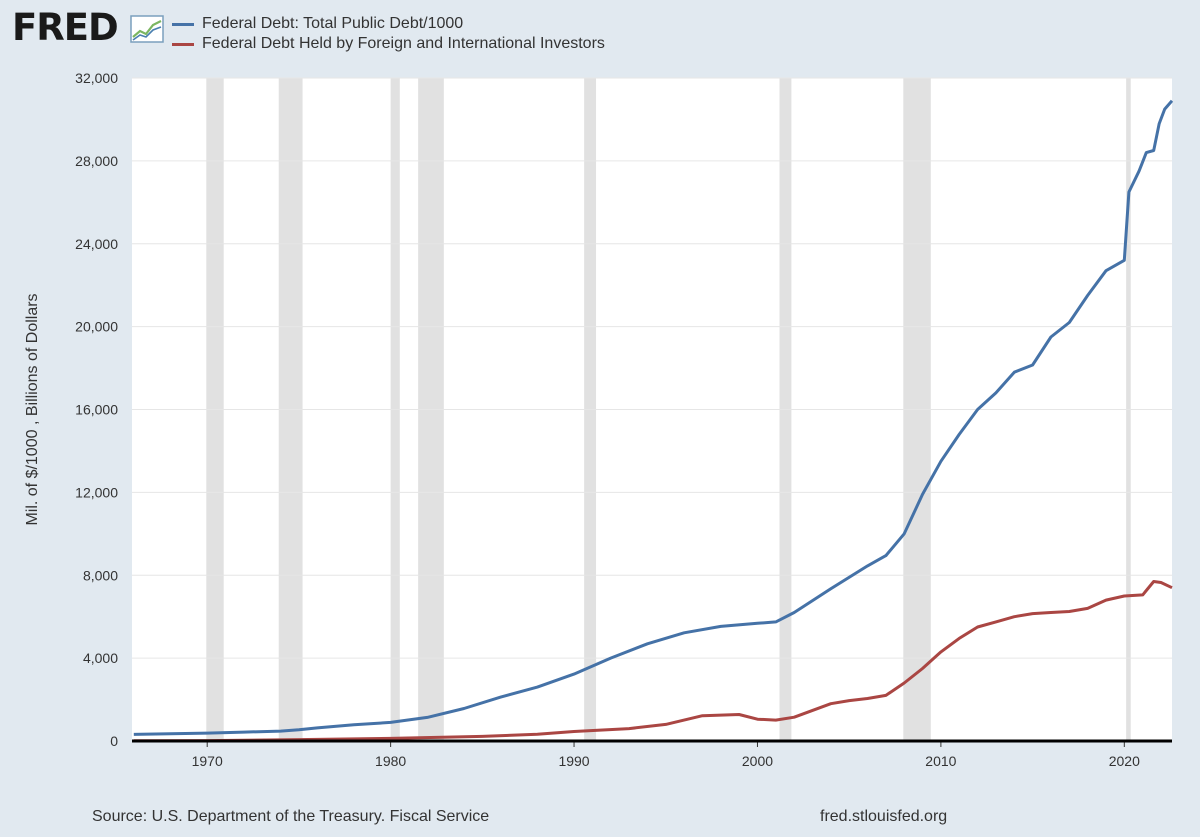  What do you see at coordinates (114, 741) in the screenshot?
I see `y-tick-label: 0` at bounding box center [114, 741].